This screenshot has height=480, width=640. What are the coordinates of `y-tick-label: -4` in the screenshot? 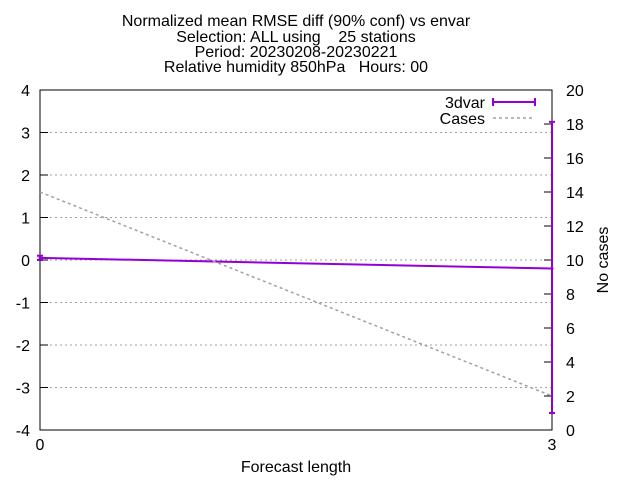 It's located at (23, 431).